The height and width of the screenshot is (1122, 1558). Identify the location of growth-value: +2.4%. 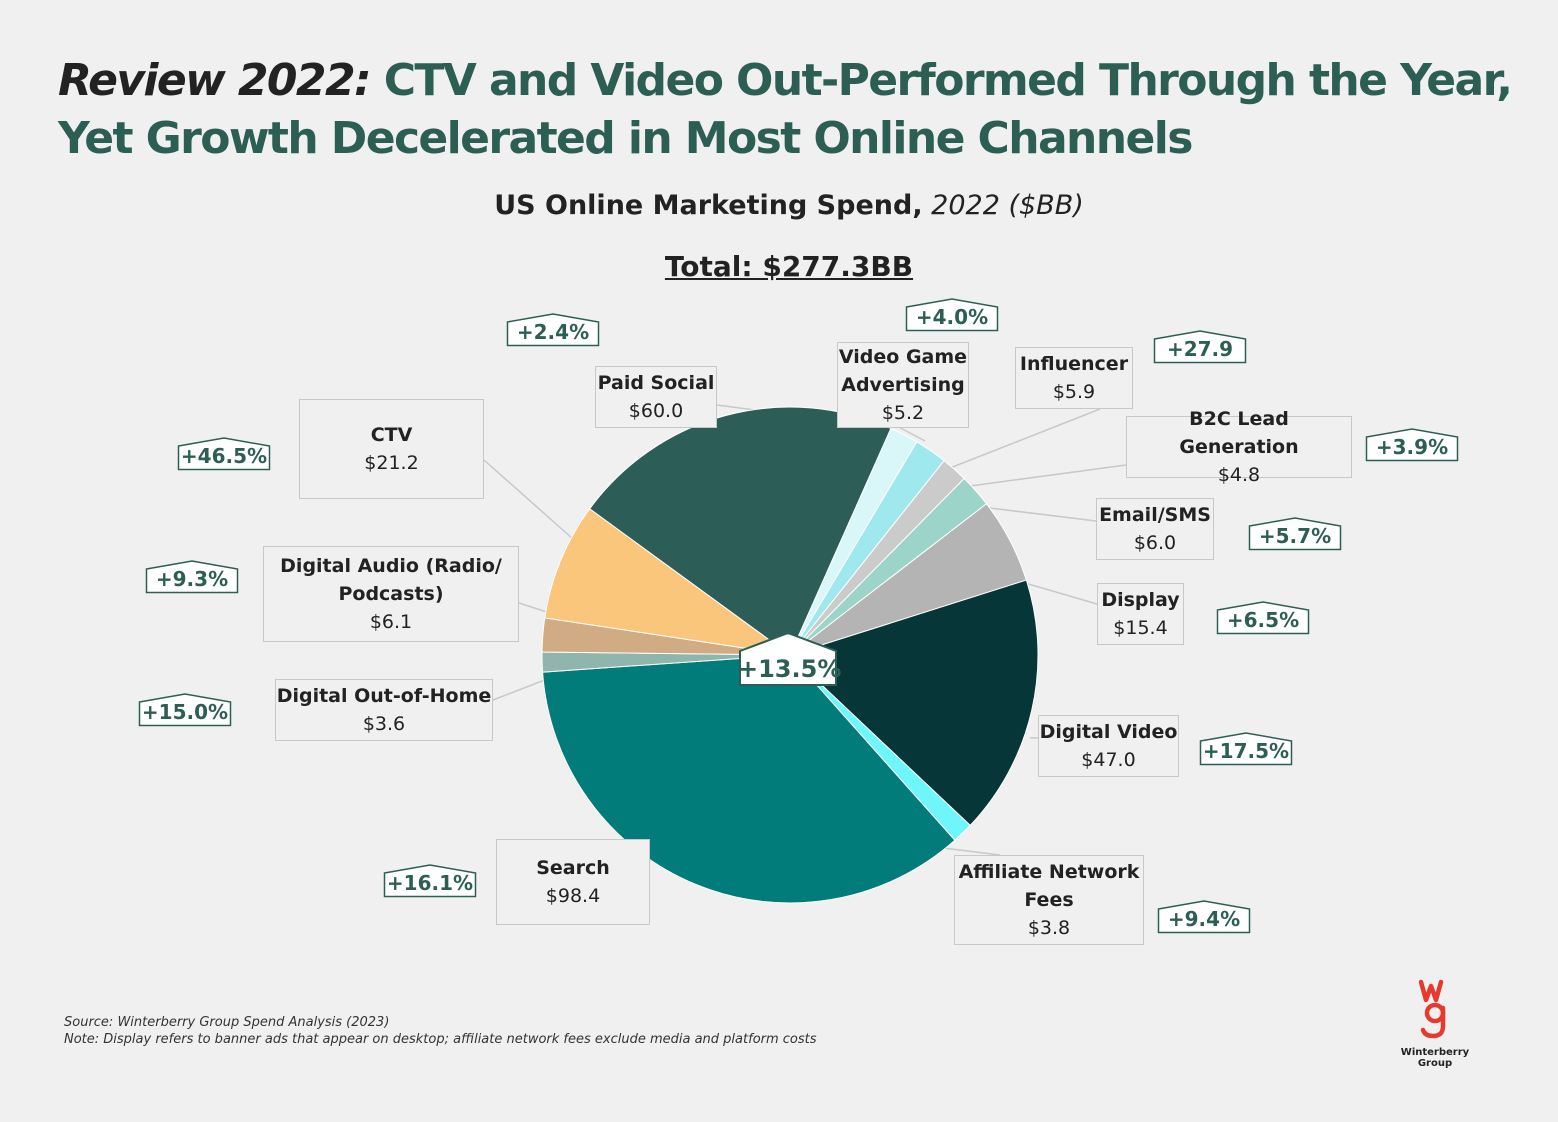
(553, 332).